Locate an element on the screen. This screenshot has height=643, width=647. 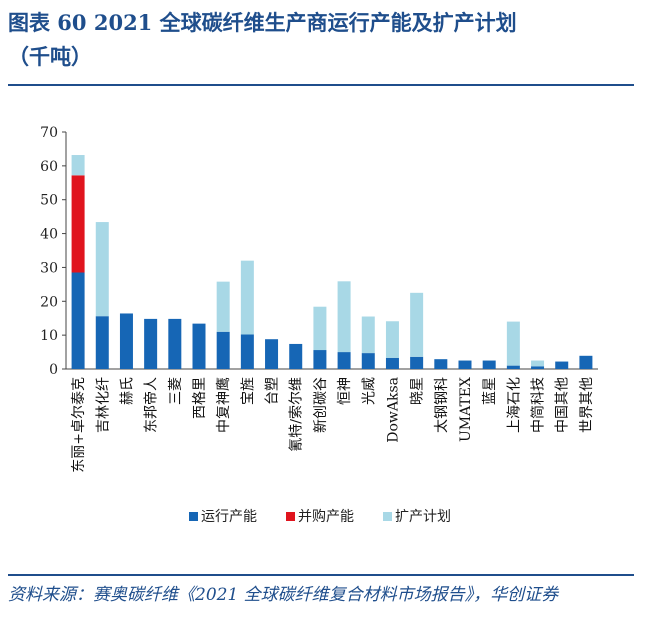
y-tick-label: 0 is located at coordinates (53, 370).